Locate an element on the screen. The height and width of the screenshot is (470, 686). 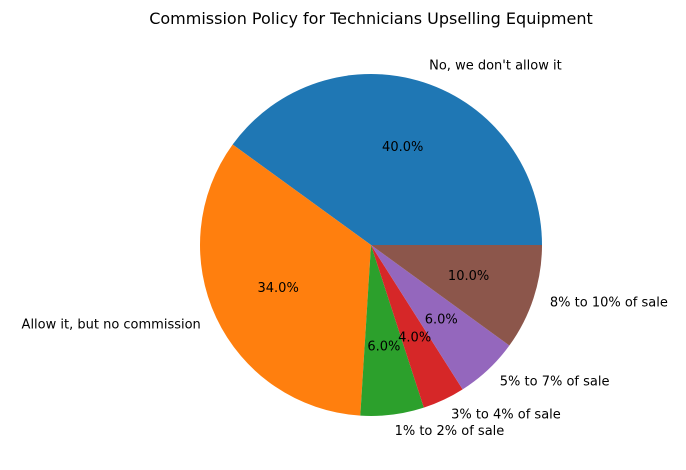
slice-label: 1% to 2% of sale is located at coordinates (450, 431).